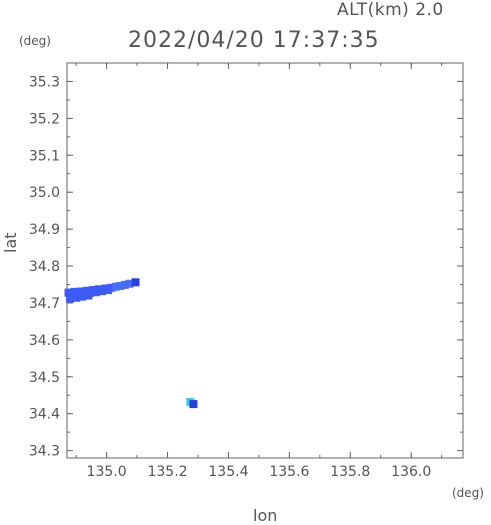 This screenshot has height=525, width=491. Describe the element at coordinates (107, 472) in the screenshot. I see `x-tick-label: 135.0` at that location.